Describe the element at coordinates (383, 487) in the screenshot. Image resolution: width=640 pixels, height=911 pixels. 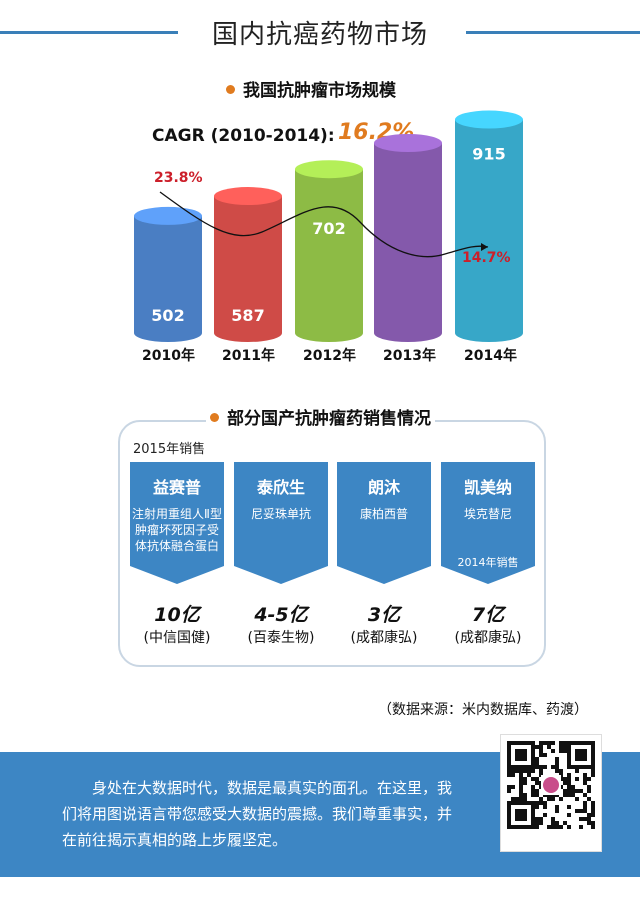
I see `drug-name: 朗沐` at that location.